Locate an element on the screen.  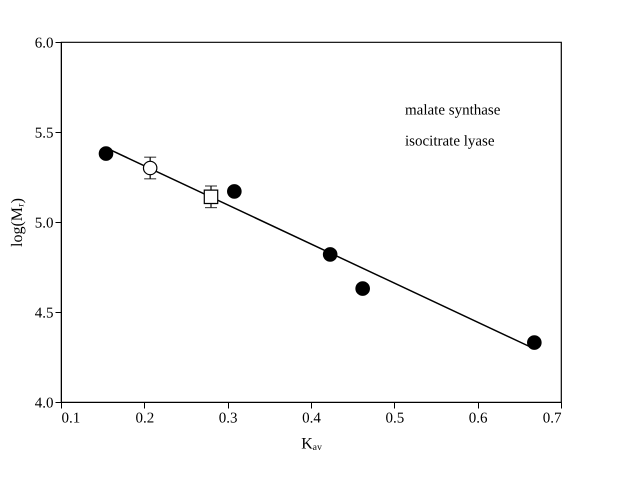
y-tick-label: 5.5 is located at coordinates (44, 134).